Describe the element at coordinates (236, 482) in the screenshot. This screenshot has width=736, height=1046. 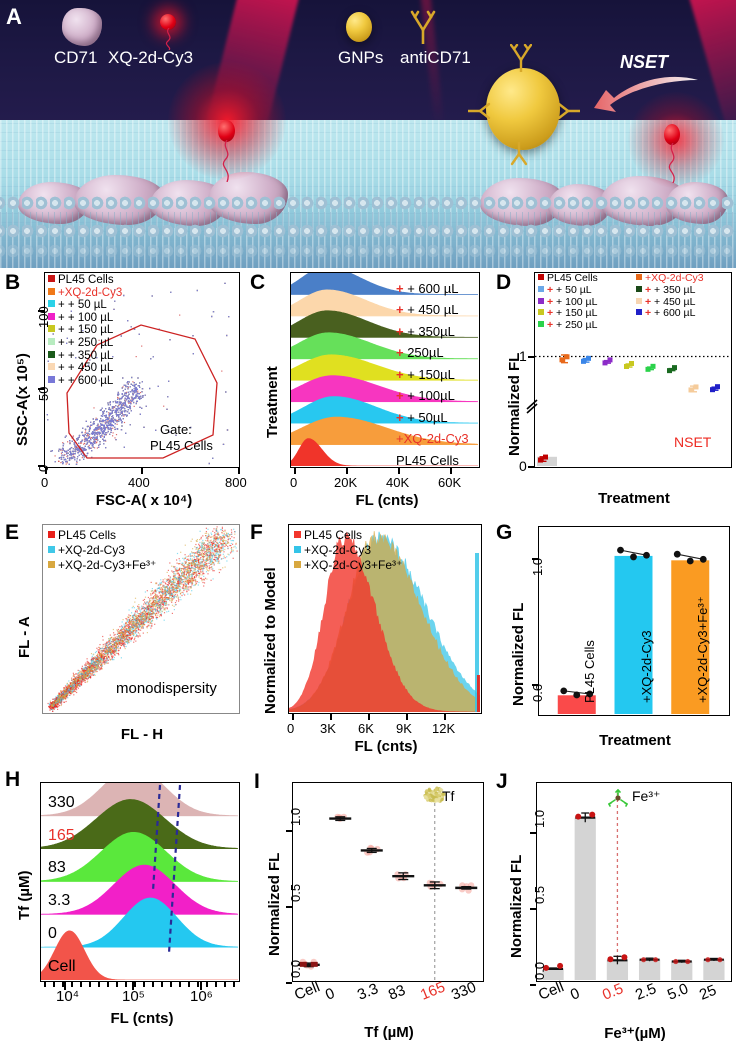
I see `panel-b-xticklabel: 800` at that location.